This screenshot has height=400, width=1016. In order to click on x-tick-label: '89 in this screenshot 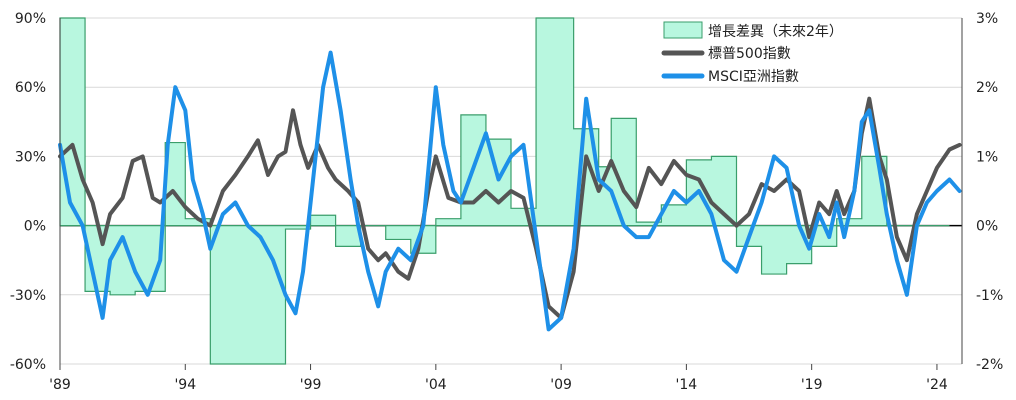, I will do `click(60, 385)`.